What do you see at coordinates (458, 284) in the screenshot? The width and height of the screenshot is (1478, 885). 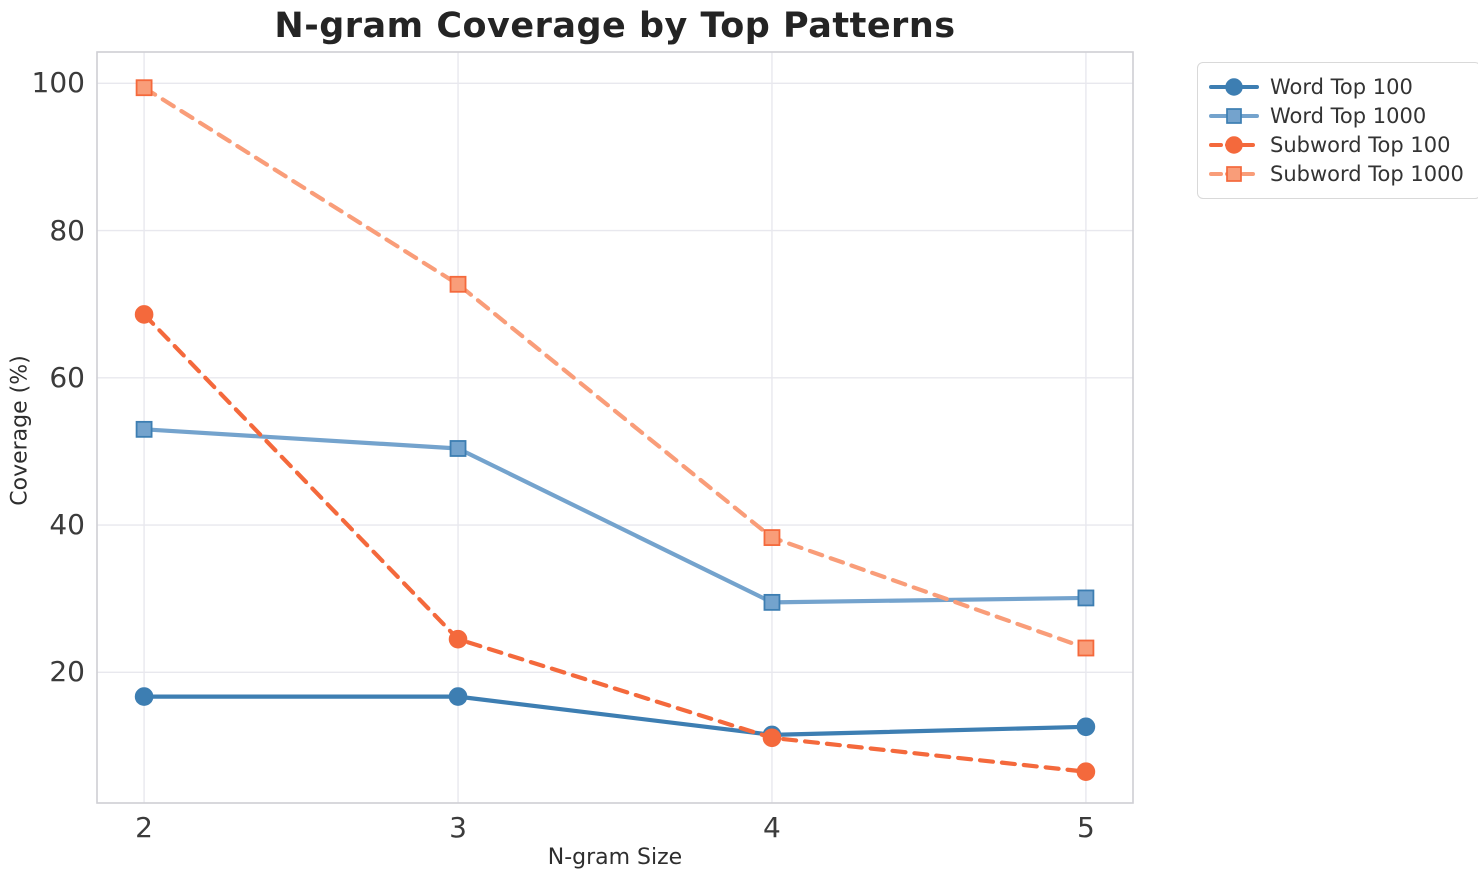 I see `marker-subword-top-1000-x3` at bounding box center [458, 284].